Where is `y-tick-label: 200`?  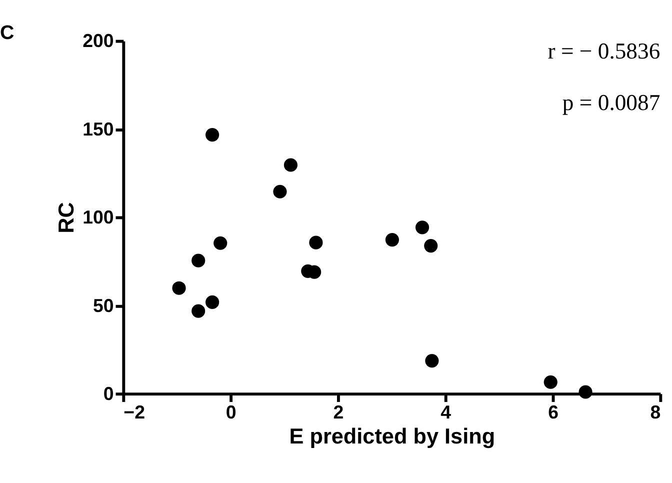
y-tick-label: 200 is located at coordinates (98, 41).